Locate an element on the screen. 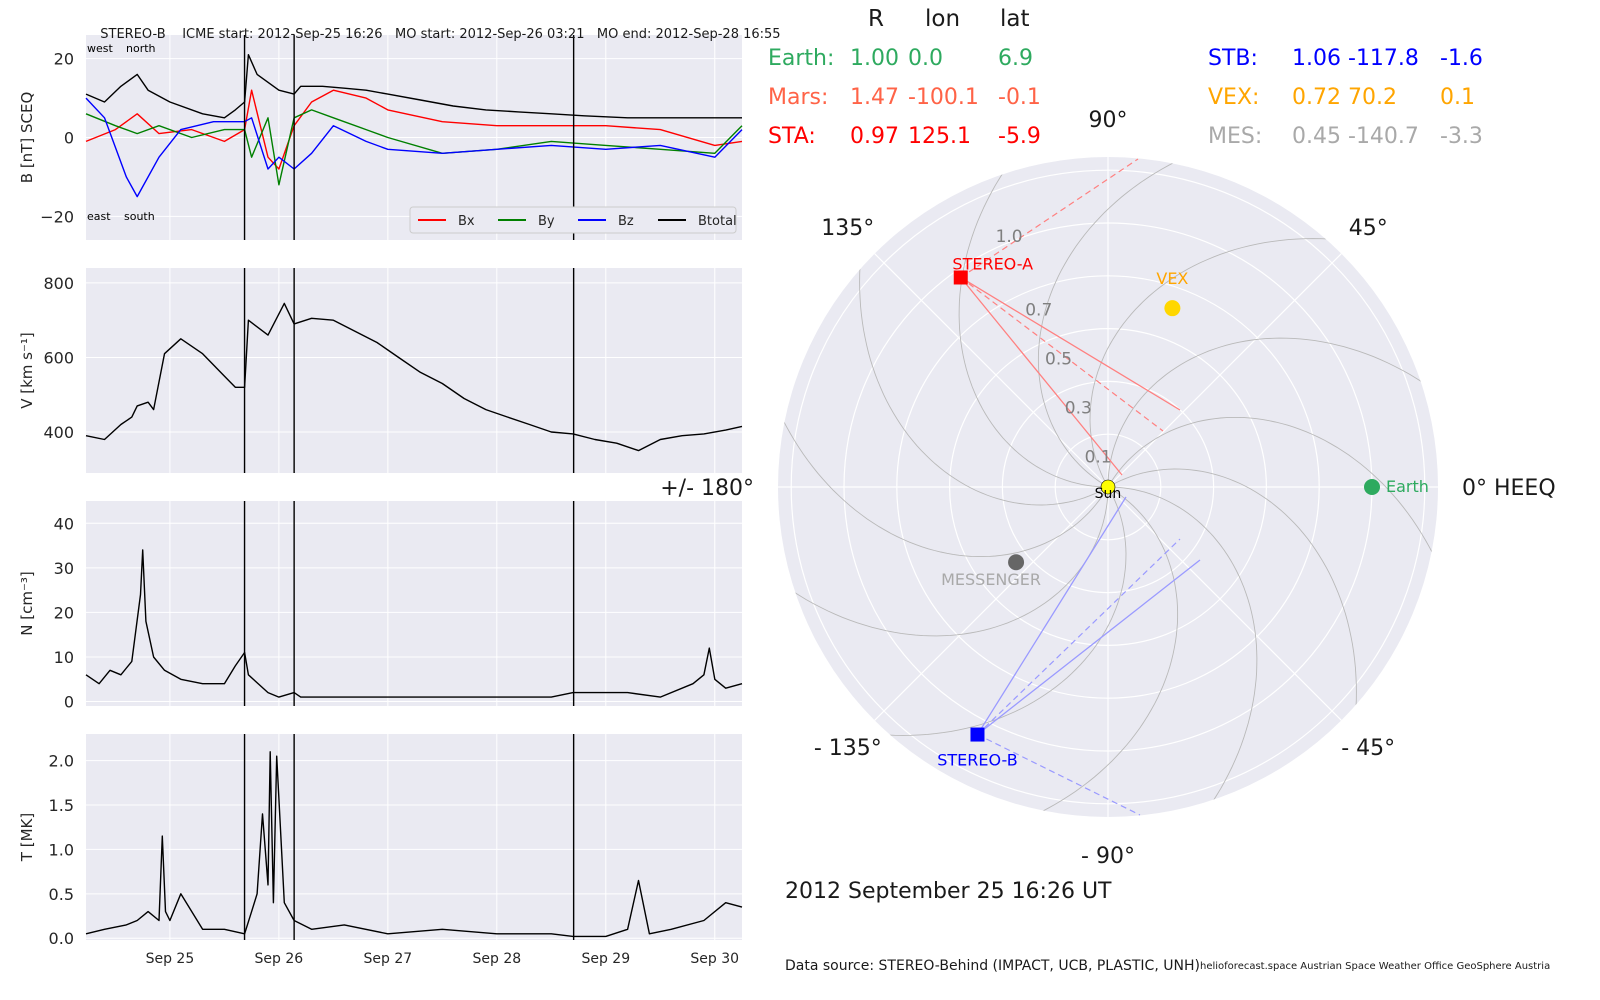  sun-marker is located at coordinates (1108, 487).